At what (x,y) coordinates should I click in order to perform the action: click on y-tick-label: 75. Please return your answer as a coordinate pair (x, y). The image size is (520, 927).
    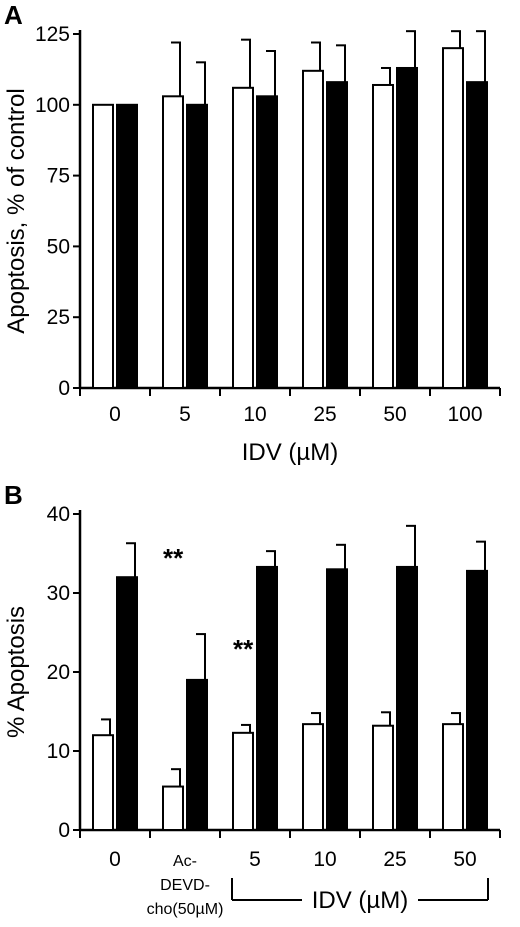
    Looking at the image, I should click on (58, 176).